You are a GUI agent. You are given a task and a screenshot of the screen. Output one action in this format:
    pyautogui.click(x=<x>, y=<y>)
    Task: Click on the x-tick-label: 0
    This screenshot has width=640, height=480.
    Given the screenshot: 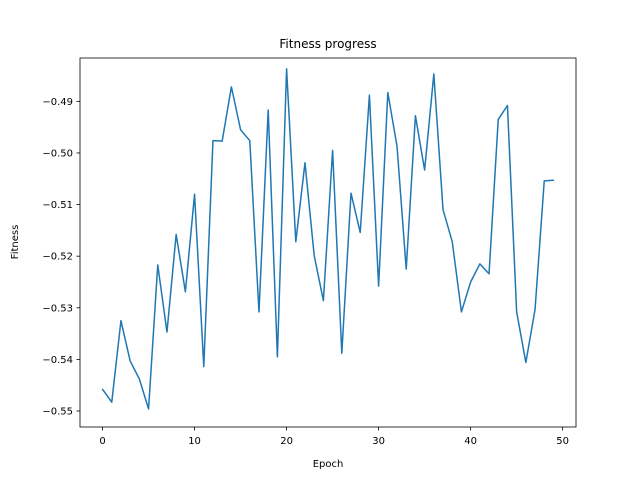 What is the action you would take?
    pyautogui.click(x=102, y=441)
    